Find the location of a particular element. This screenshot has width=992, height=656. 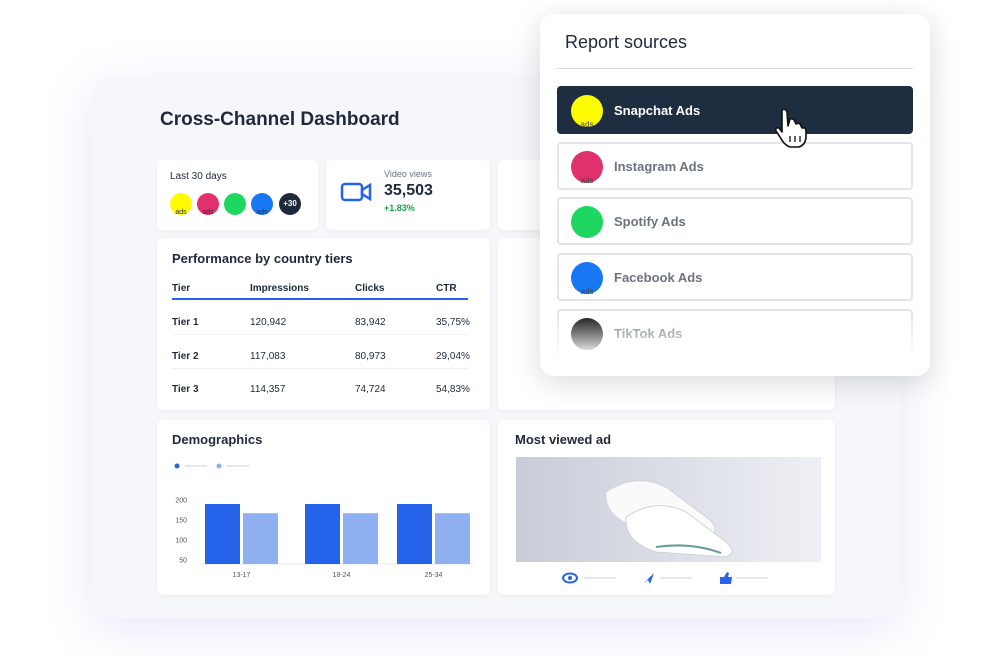

demographics-title: Demographics is located at coordinates (217, 439).